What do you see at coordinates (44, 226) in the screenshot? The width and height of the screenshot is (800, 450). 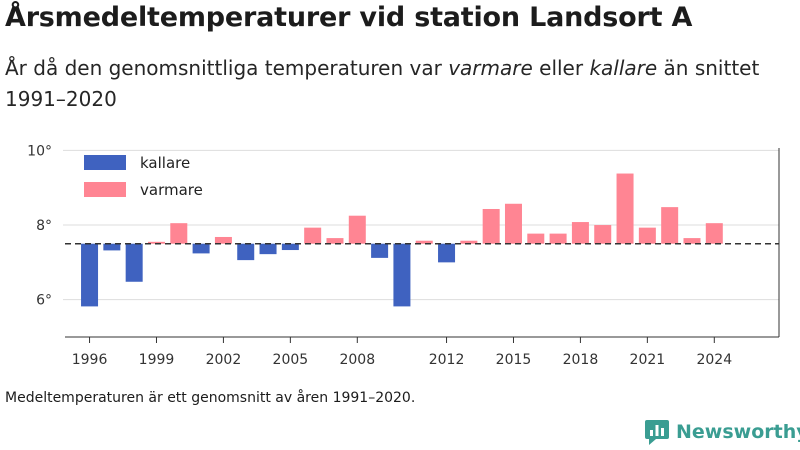 I see `y-tick-label-8: 8°` at bounding box center [44, 226].